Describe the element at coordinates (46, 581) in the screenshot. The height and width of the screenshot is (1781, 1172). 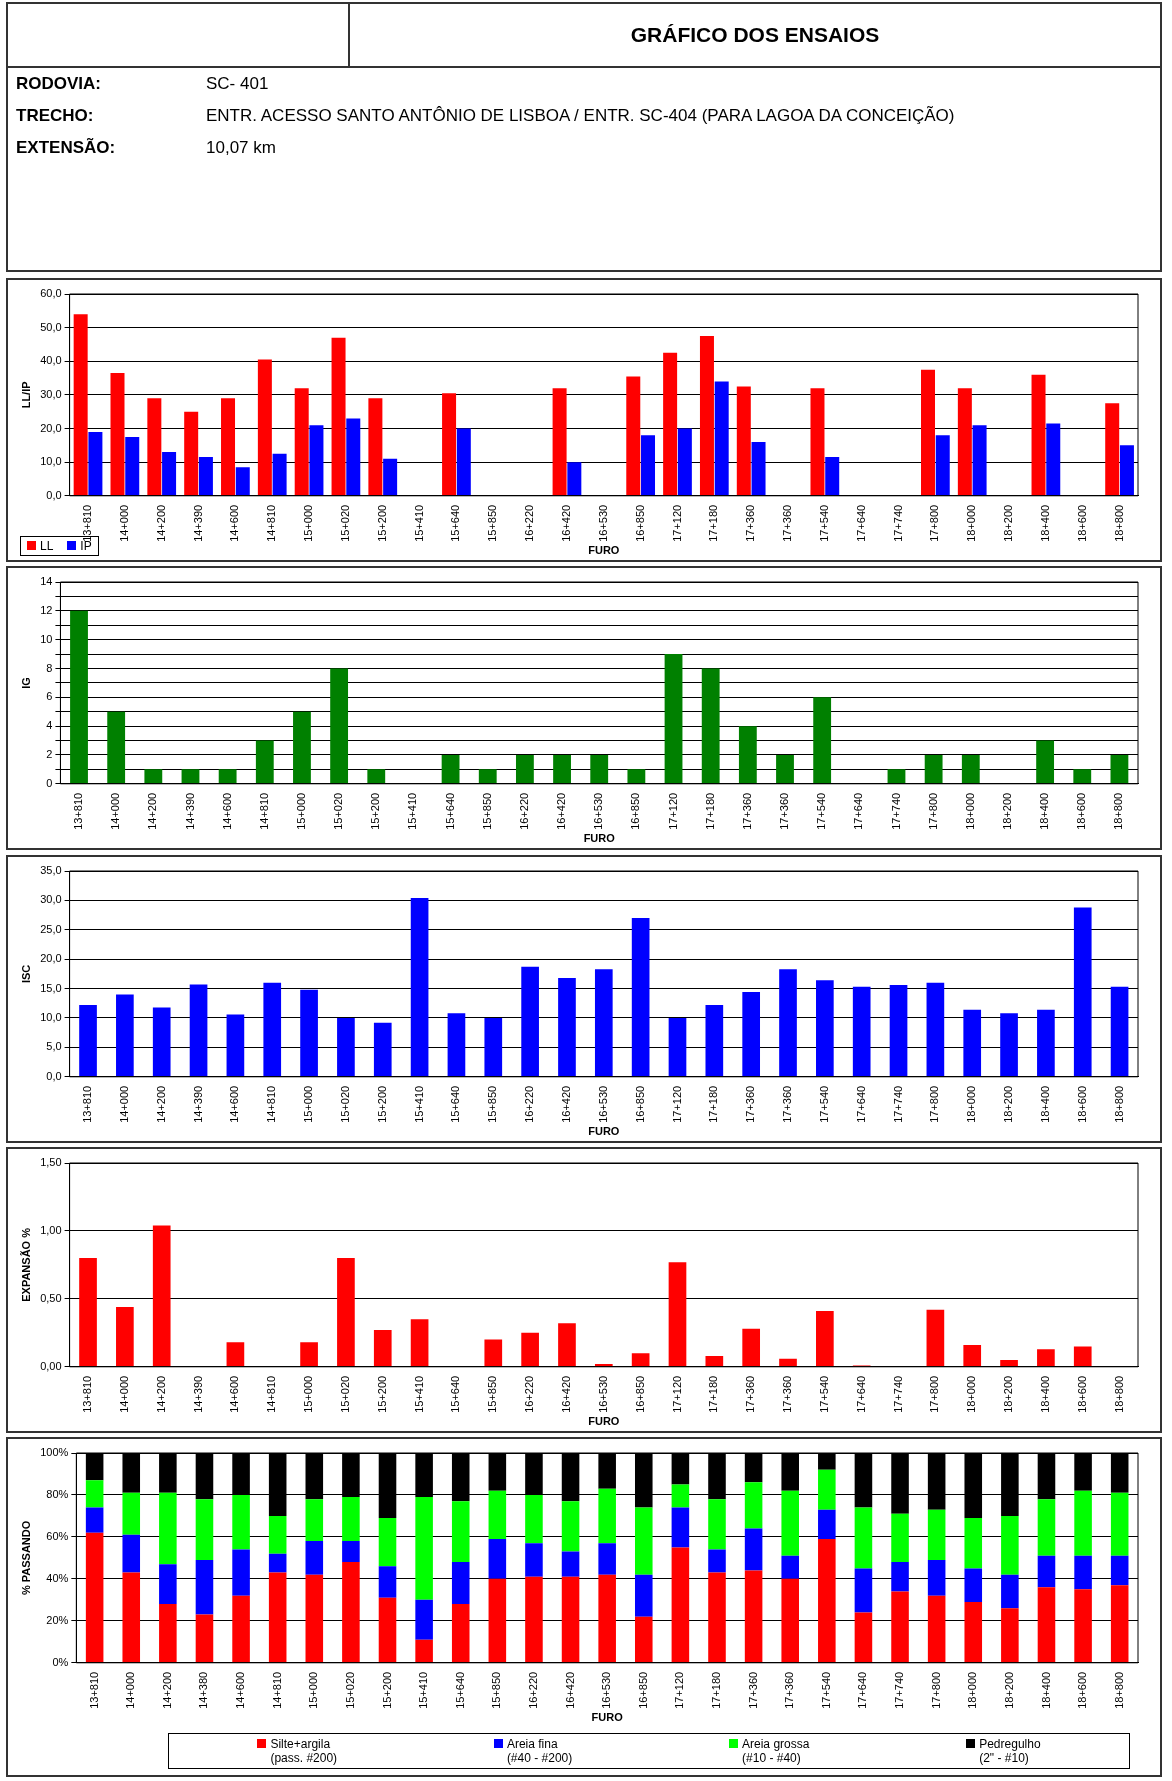
I see `y-tick-label: 14` at that location.